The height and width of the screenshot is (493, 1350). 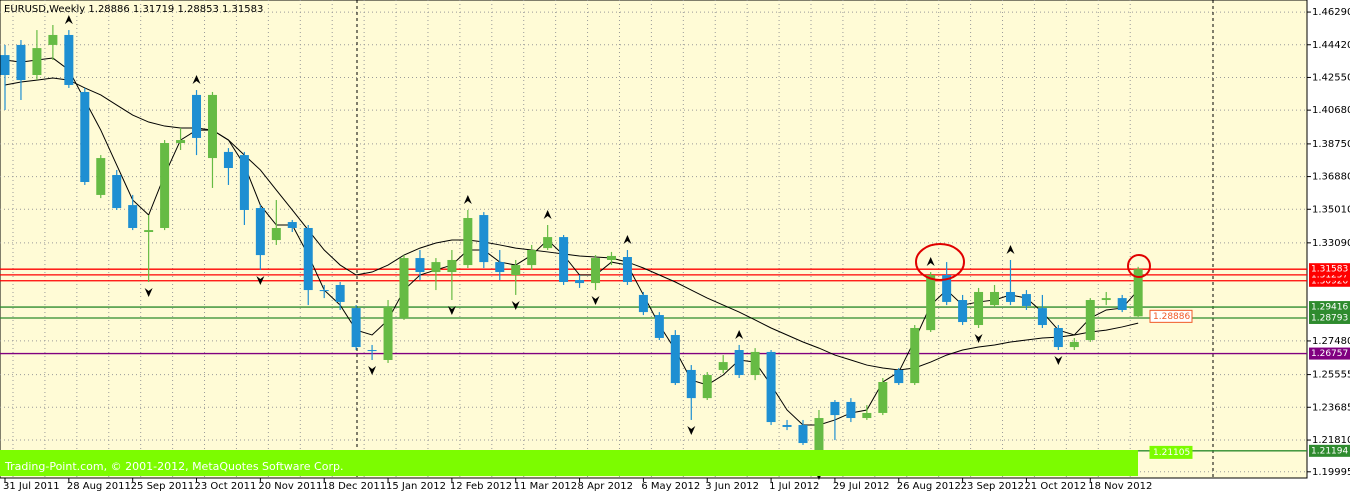 I want to click on y-tick-label: 1.46290, so click(x=1331, y=12).